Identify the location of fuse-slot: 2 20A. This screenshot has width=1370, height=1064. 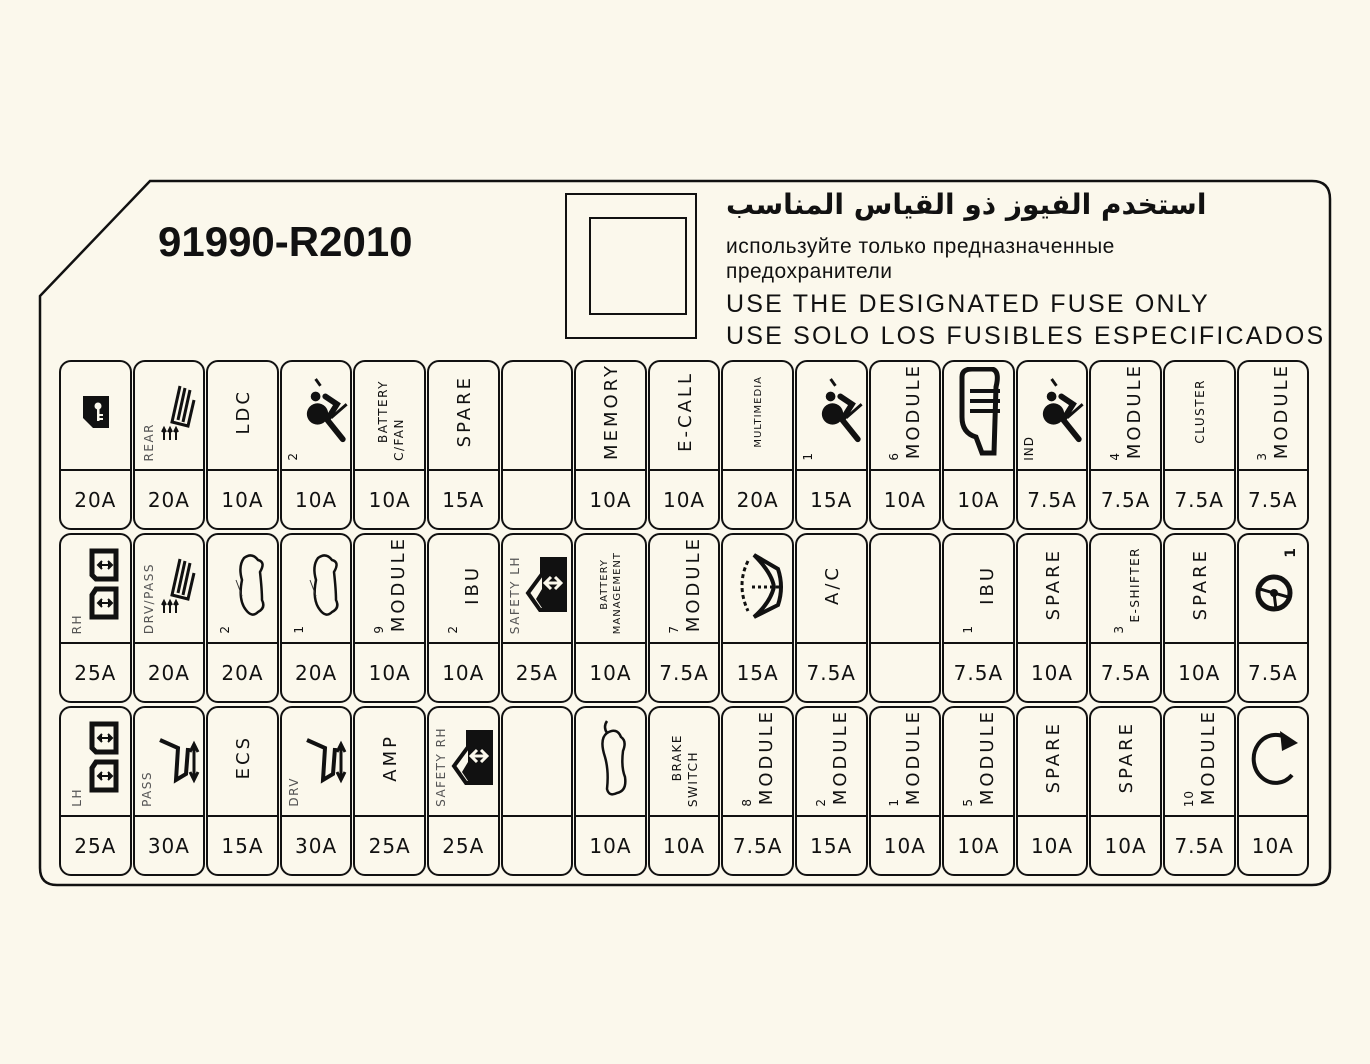
(242, 618).